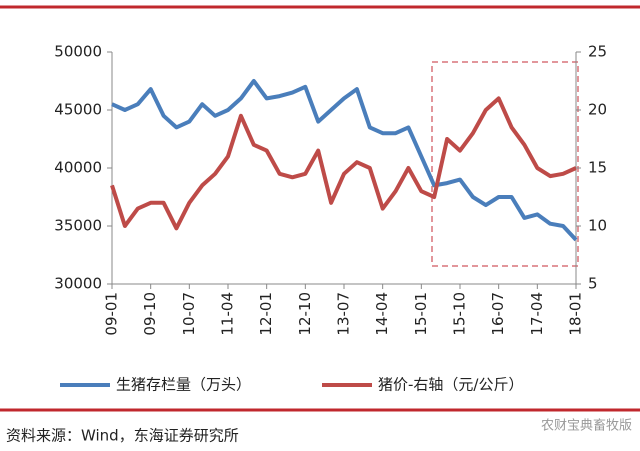 Image resolution: width=640 pixels, height=451 pixels. Describe the element at coordinates (344, 314) in the screenshot. I see `x-tick-label: 13-07` at that location.